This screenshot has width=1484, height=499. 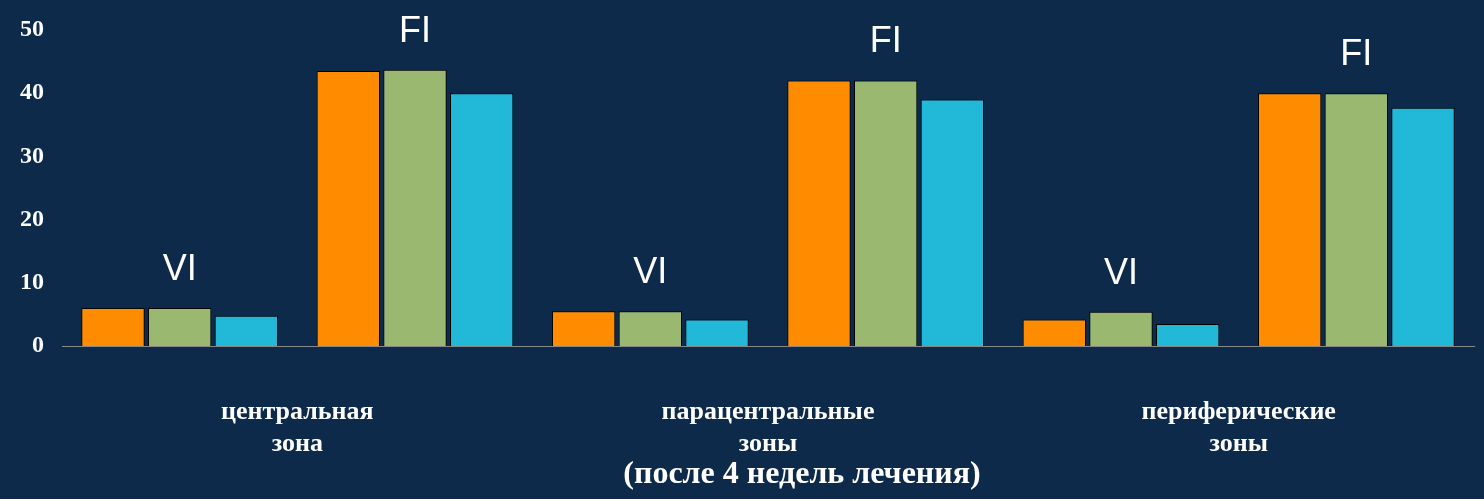 What do you see at coordinates (1238, 426) in the screenshot?
I see `text: периферические зоны` at bounding box center [1238, 426].